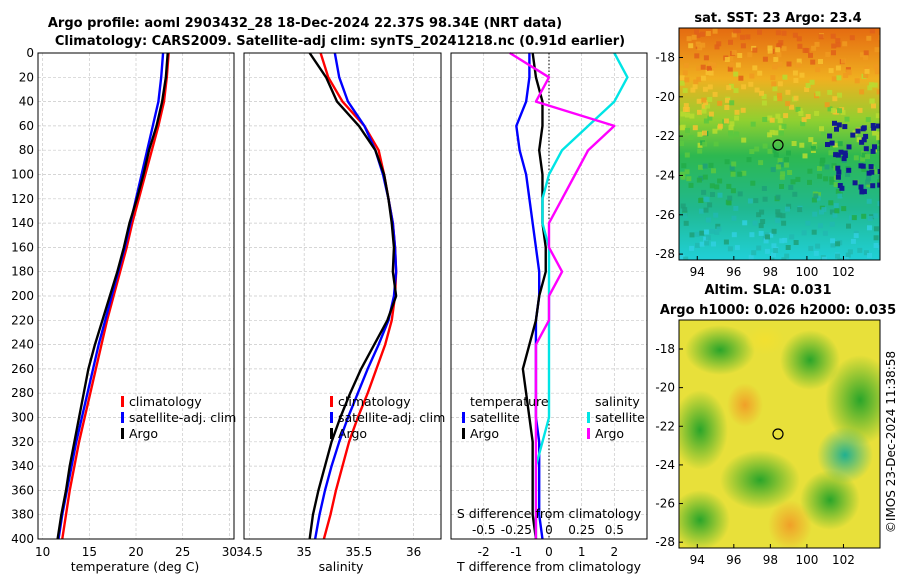 This screenshot has height=580, width=900. Describe the element at coordinates (697, 272) in the screenshot. I see `map-x-tick-label: 94` at that location.